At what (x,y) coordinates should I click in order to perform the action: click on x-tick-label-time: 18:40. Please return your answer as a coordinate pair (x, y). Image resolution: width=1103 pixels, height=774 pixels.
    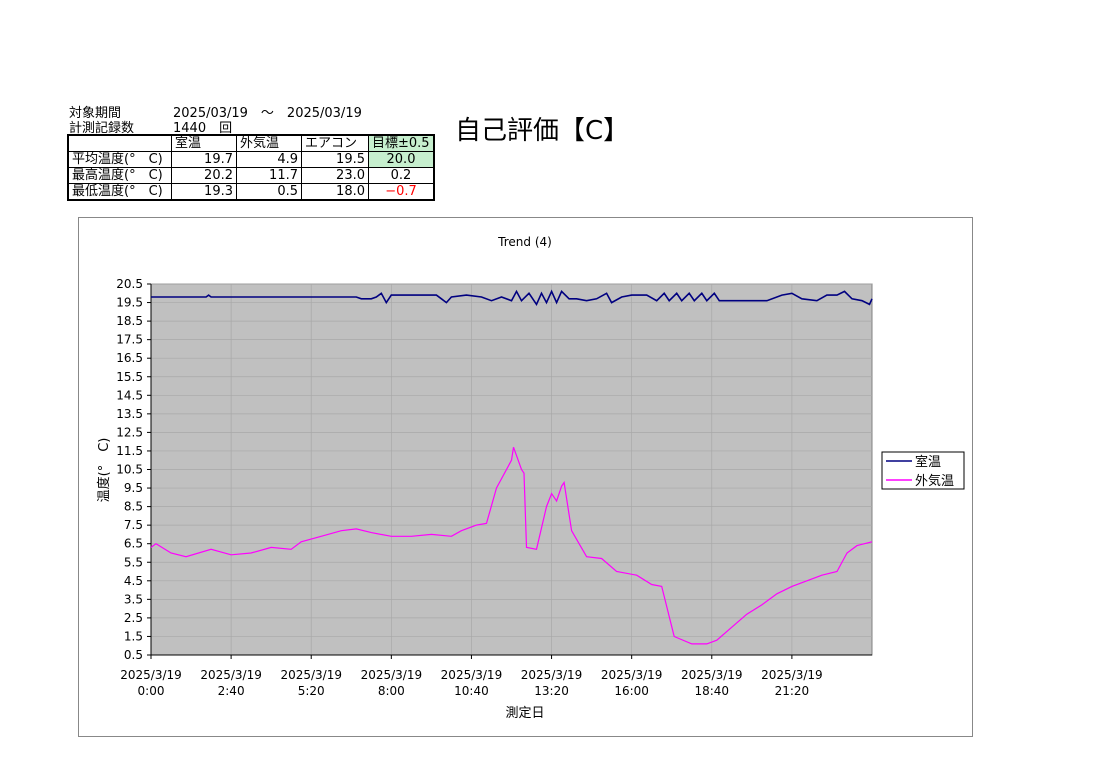
    Looking at the image, I should click on (711, 691).